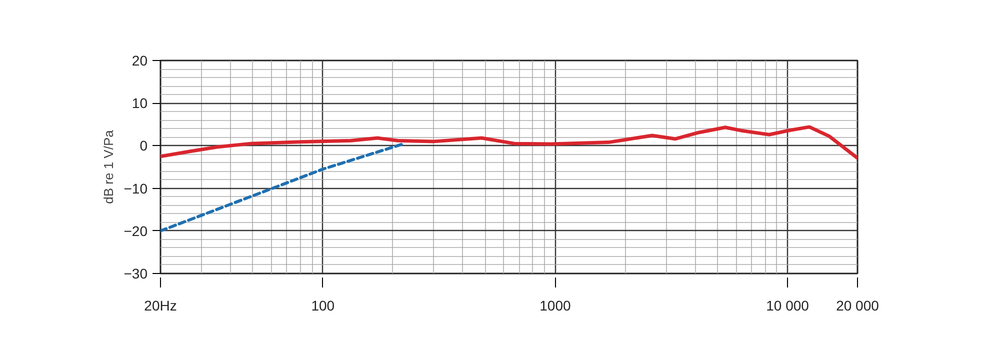  What do you see at coordinates (108, 166) in the screenshot?
I see `y-axis-title: dB re 1 V/Pa` at bounding box center [108, 166].